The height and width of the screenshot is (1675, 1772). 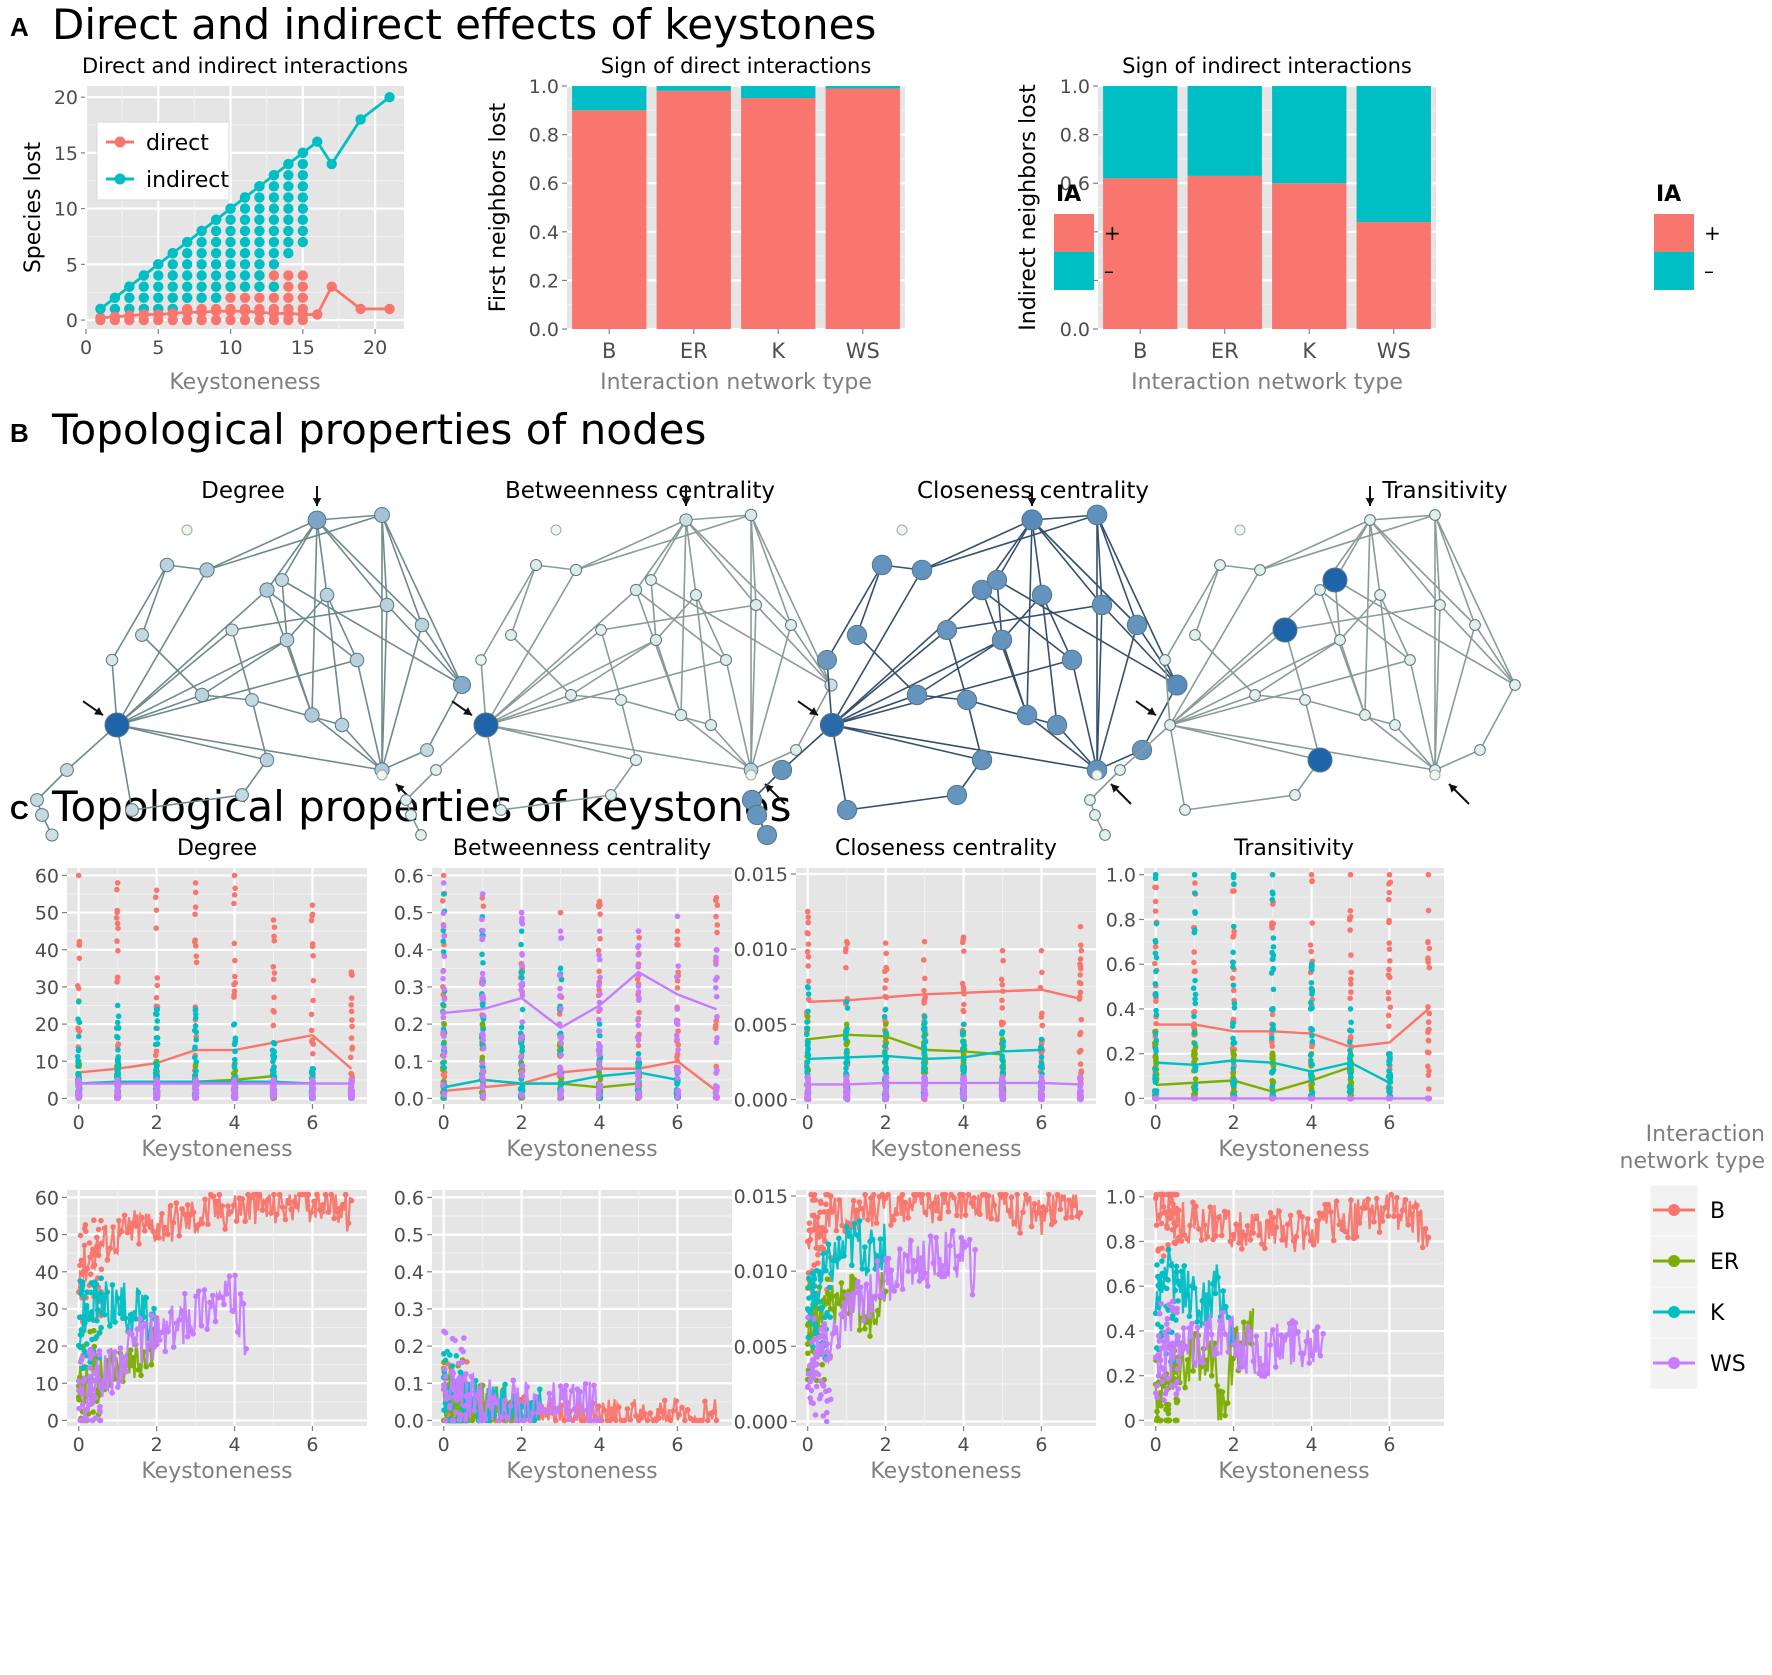 What do you see at coordinates (120, 179) in the screenshot?
I see `legend-key-point` at bounding box center [120, 179].